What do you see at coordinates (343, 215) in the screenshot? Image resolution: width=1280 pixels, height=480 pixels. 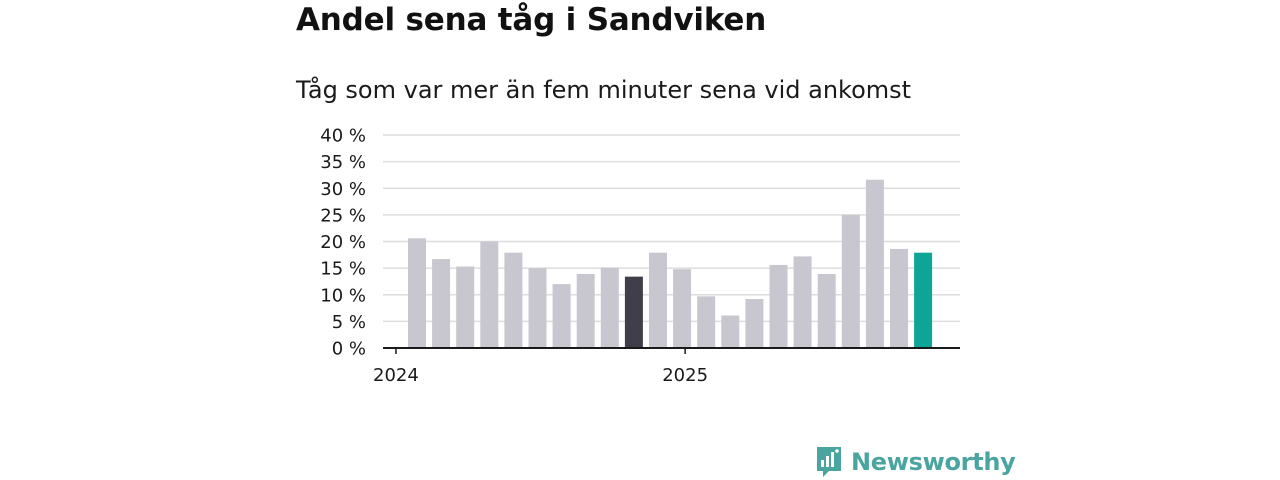 I see `y-tick-label: 25 %` at bounding box center [343, 215].